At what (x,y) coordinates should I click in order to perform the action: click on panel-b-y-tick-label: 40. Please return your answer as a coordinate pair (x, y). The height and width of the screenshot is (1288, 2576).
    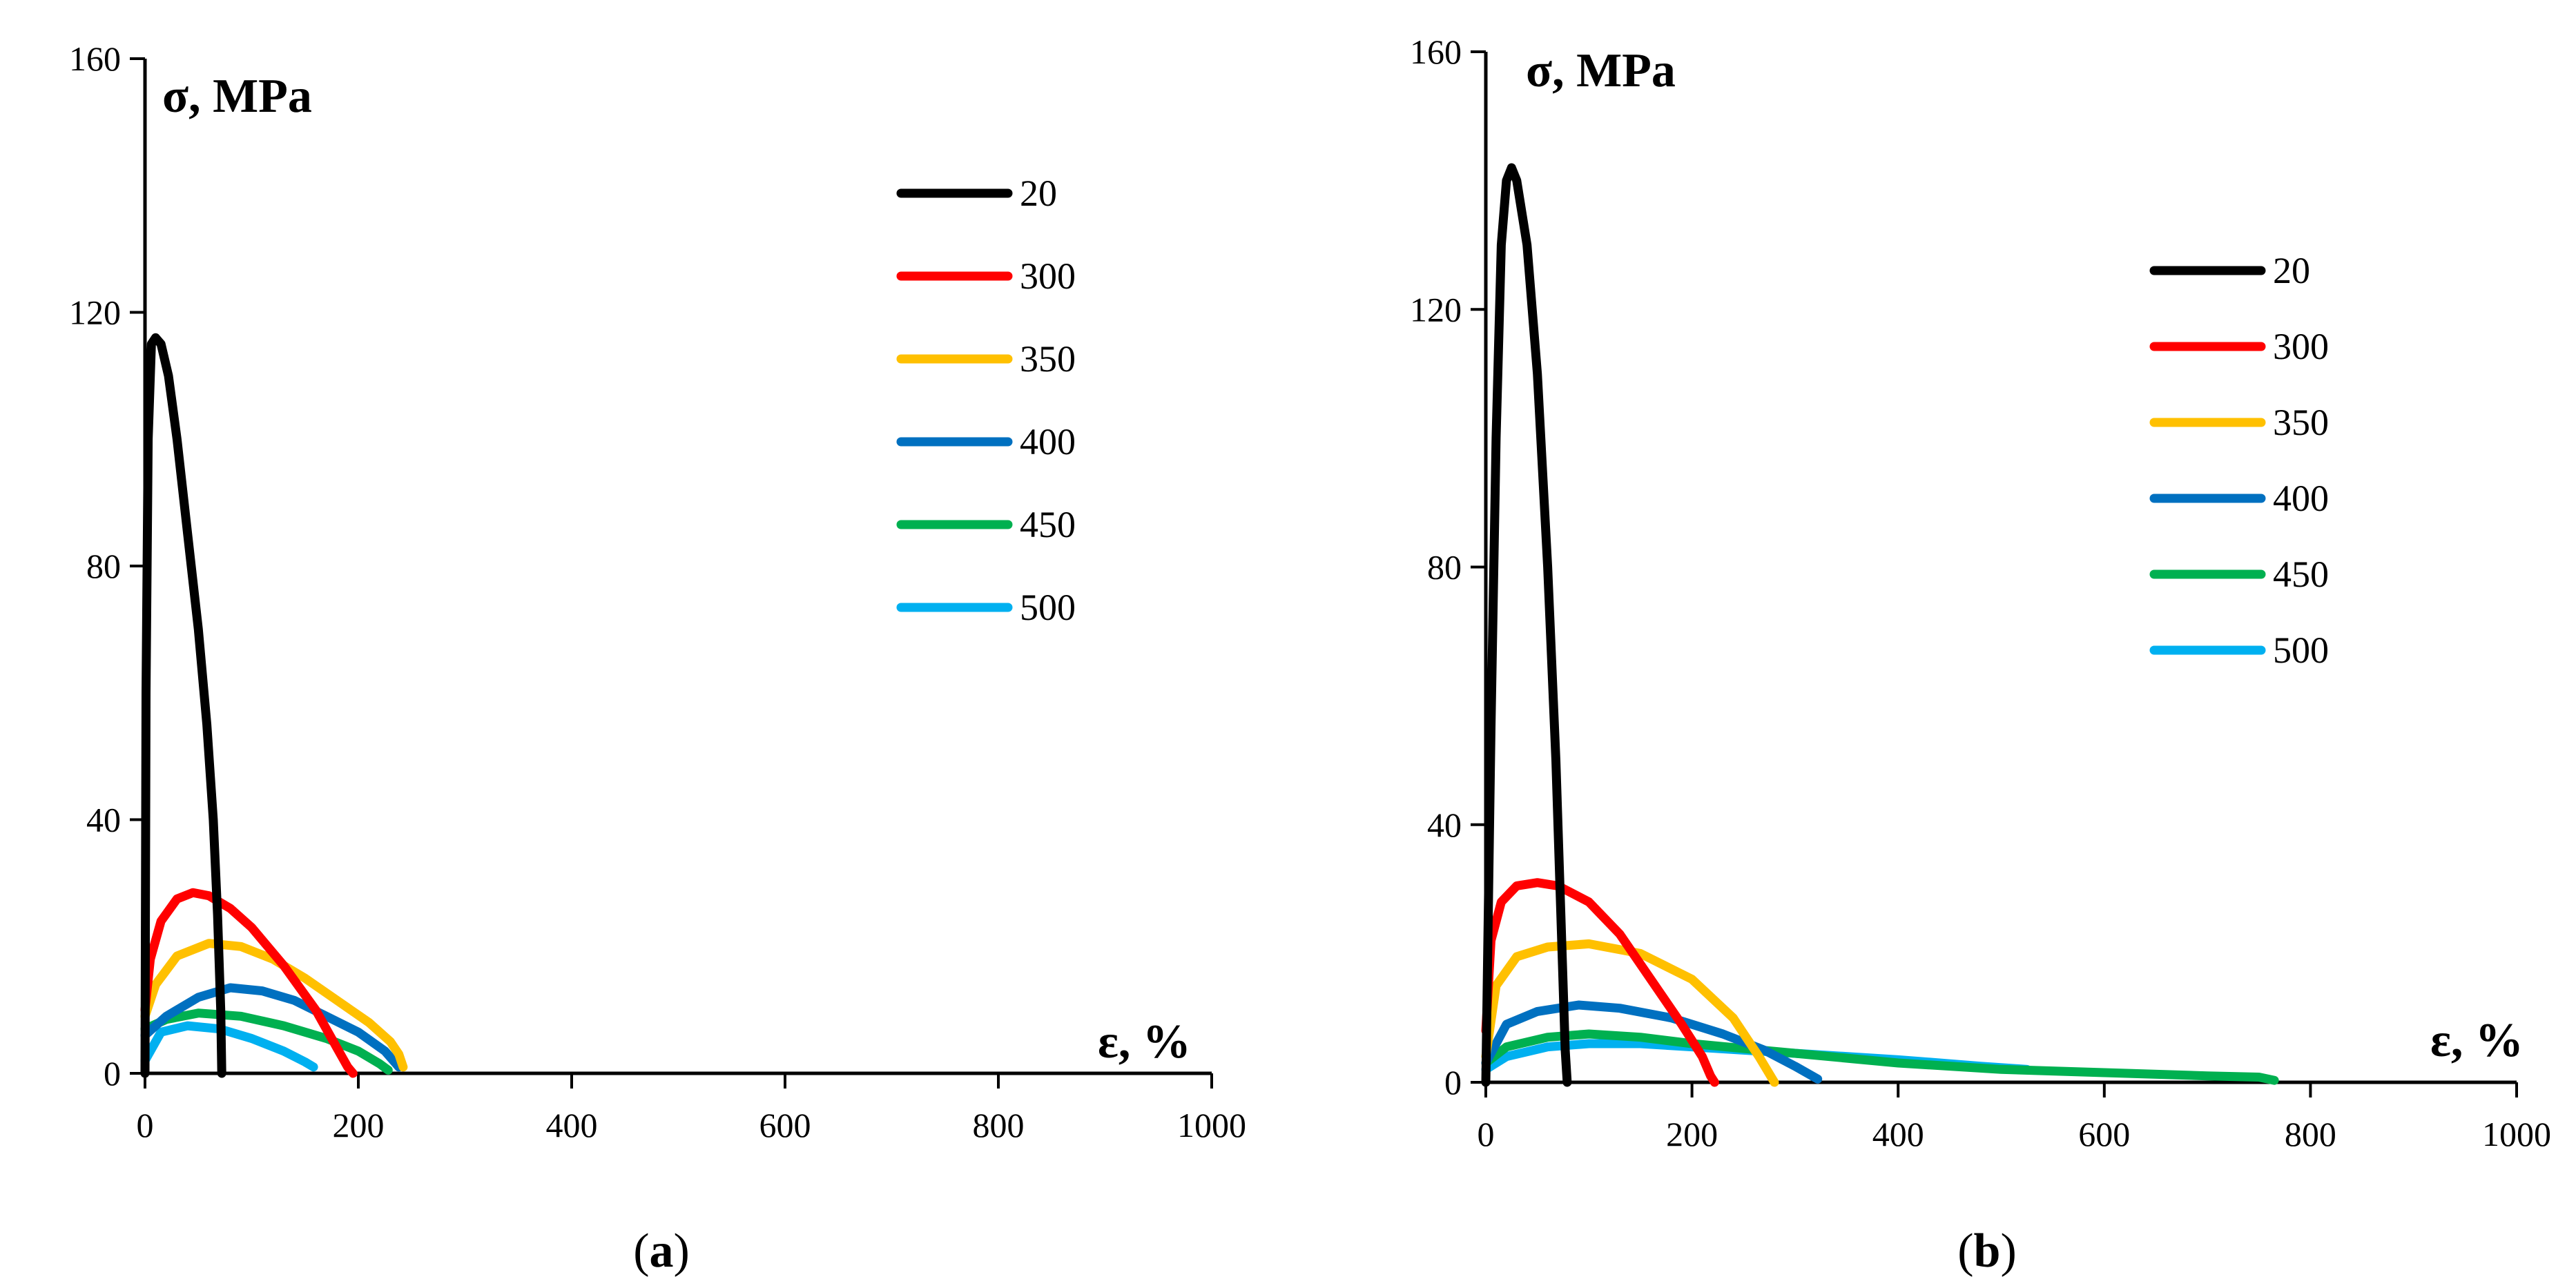
    Looking at the image, I should click on (1445, 825).